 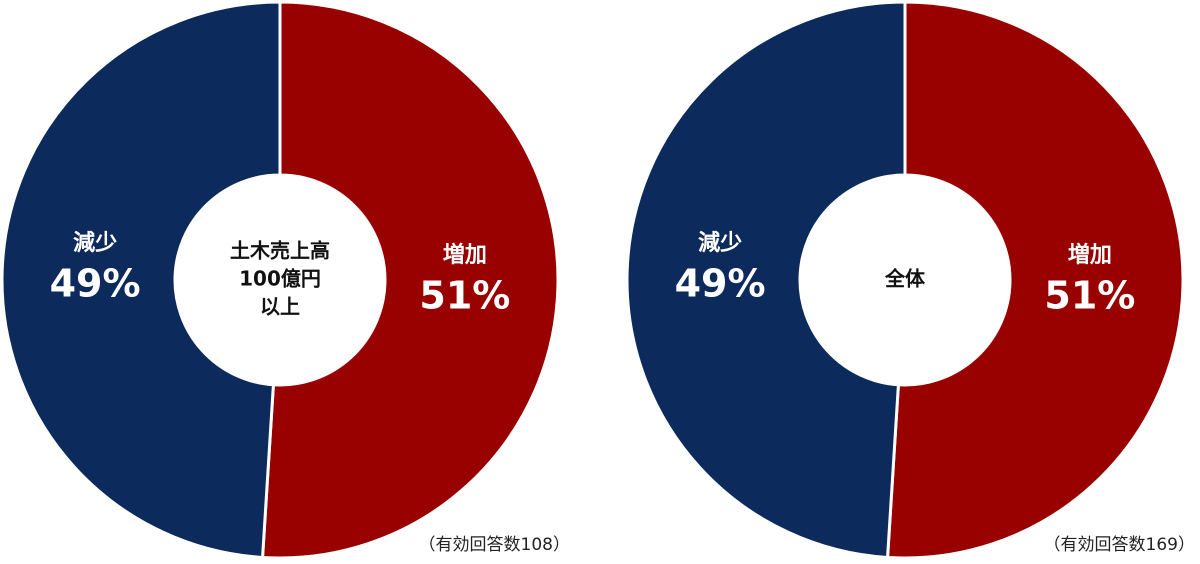 I want to click on center-label: 100億円, so click(x=280, y=279).